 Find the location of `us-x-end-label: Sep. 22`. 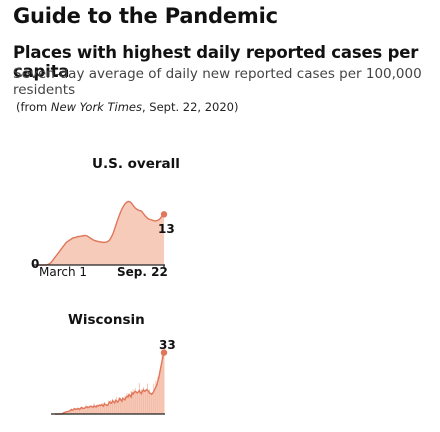

us-x-end-label: Sep. 22 is located at coordinates (142, 272).